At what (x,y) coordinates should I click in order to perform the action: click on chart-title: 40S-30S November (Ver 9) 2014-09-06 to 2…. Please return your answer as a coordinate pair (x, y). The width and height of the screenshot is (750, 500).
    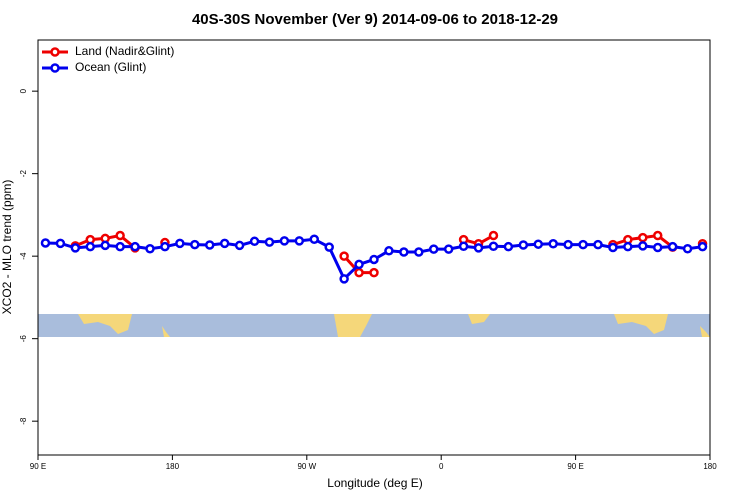
    Looking at the image, I should click on (375, 19).